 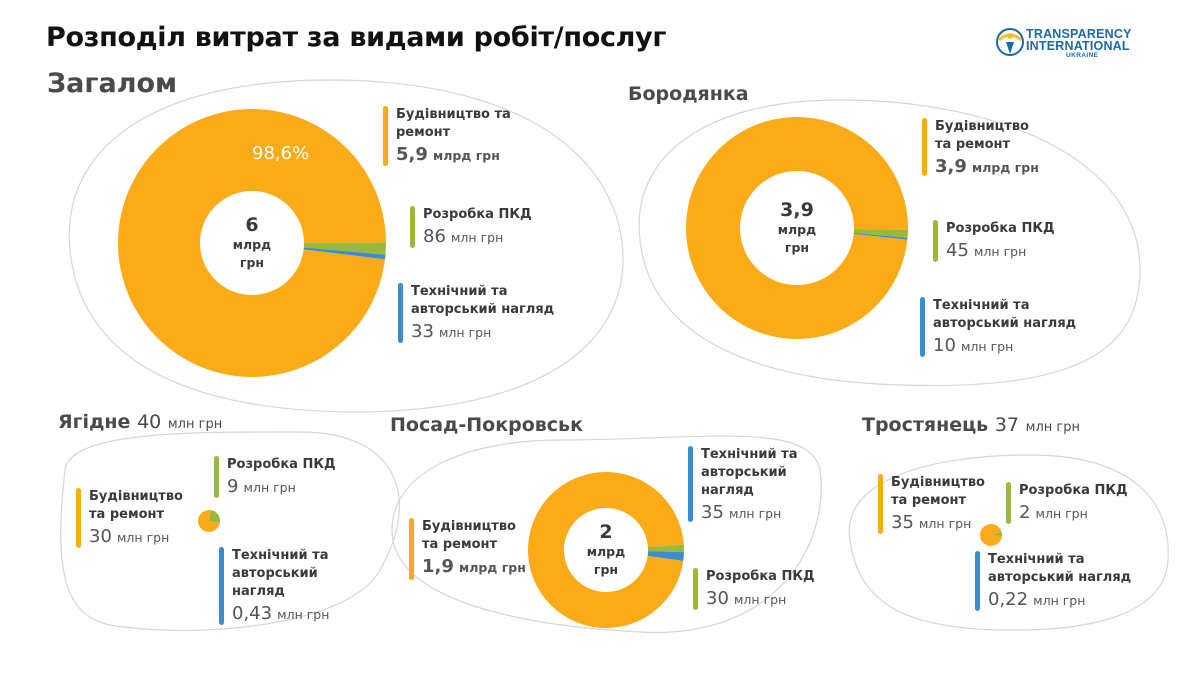 I want to click on total-legend-design: Розробка ПКД 86 млн грн, so click(x=471, y=228).